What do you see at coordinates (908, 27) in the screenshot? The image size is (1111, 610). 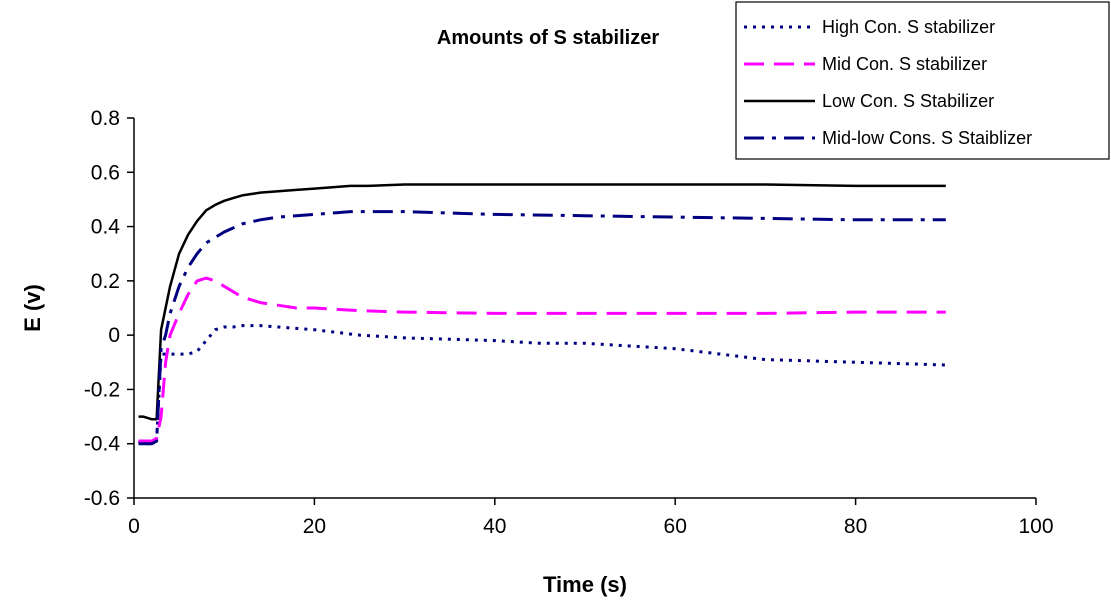 I see `legend-label-1: High Con. S stabilizer` at bounding box center [908, 27].